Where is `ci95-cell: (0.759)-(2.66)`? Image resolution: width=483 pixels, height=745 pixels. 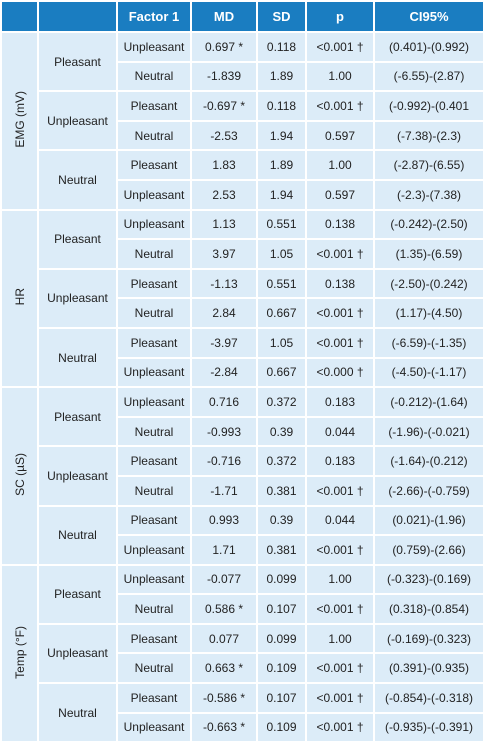
ci95-cell: (0.759)-(2.66) is located at coordinates (428, 550).